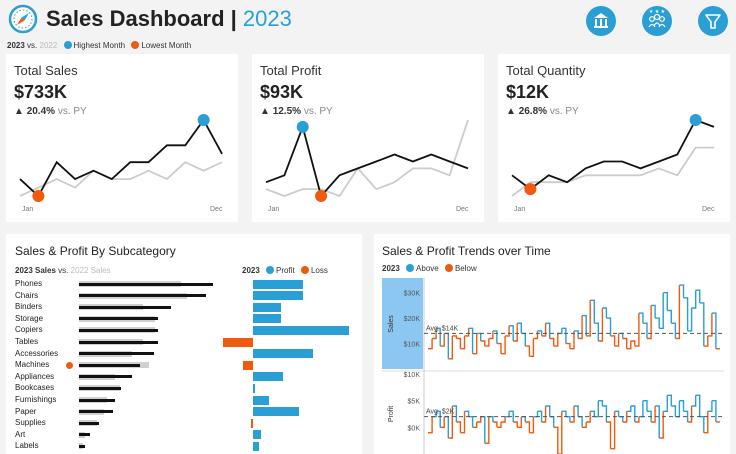 This screenshot has width=736, height=454. Describe the element at coordinates (414, 402) in the screenshot. I see `profit-tick-label: $5K` at that location.